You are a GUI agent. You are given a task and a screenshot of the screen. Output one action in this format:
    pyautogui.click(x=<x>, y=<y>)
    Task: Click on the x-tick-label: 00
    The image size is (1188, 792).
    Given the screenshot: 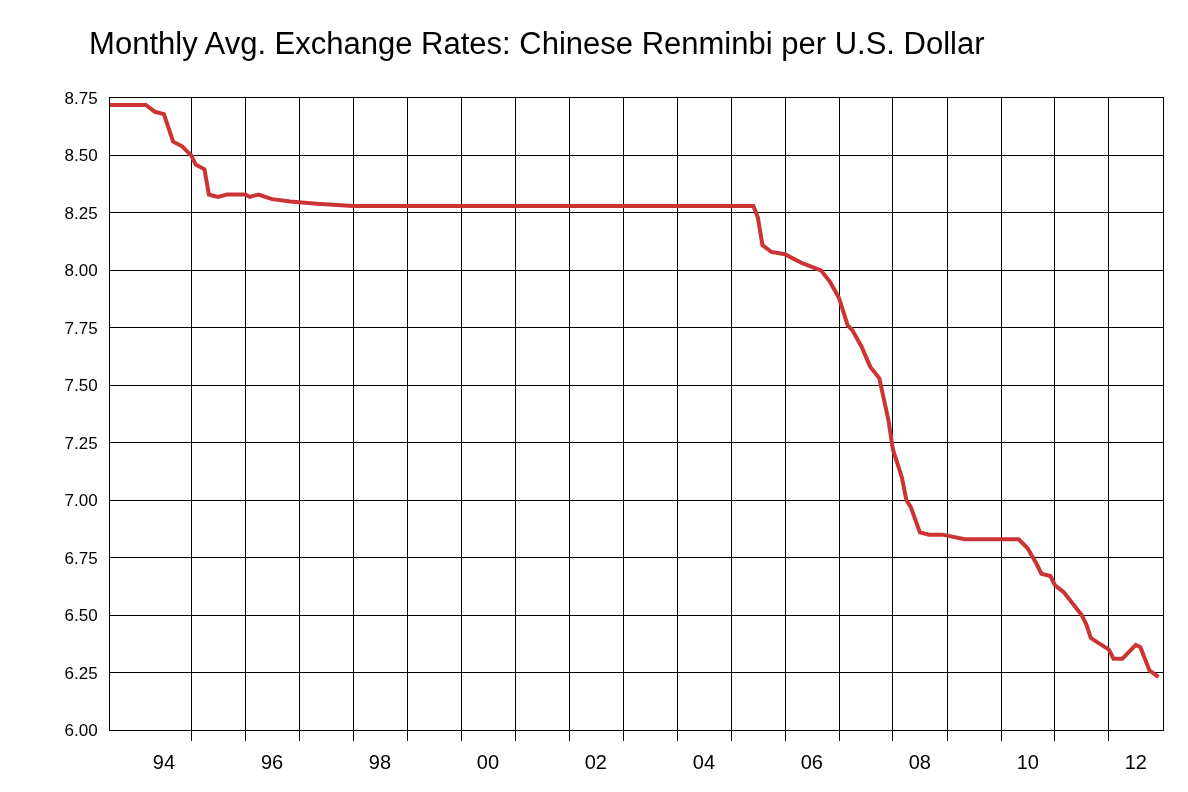 What is the action you would take?
    pyautogui.click(x=488, y=762)
    